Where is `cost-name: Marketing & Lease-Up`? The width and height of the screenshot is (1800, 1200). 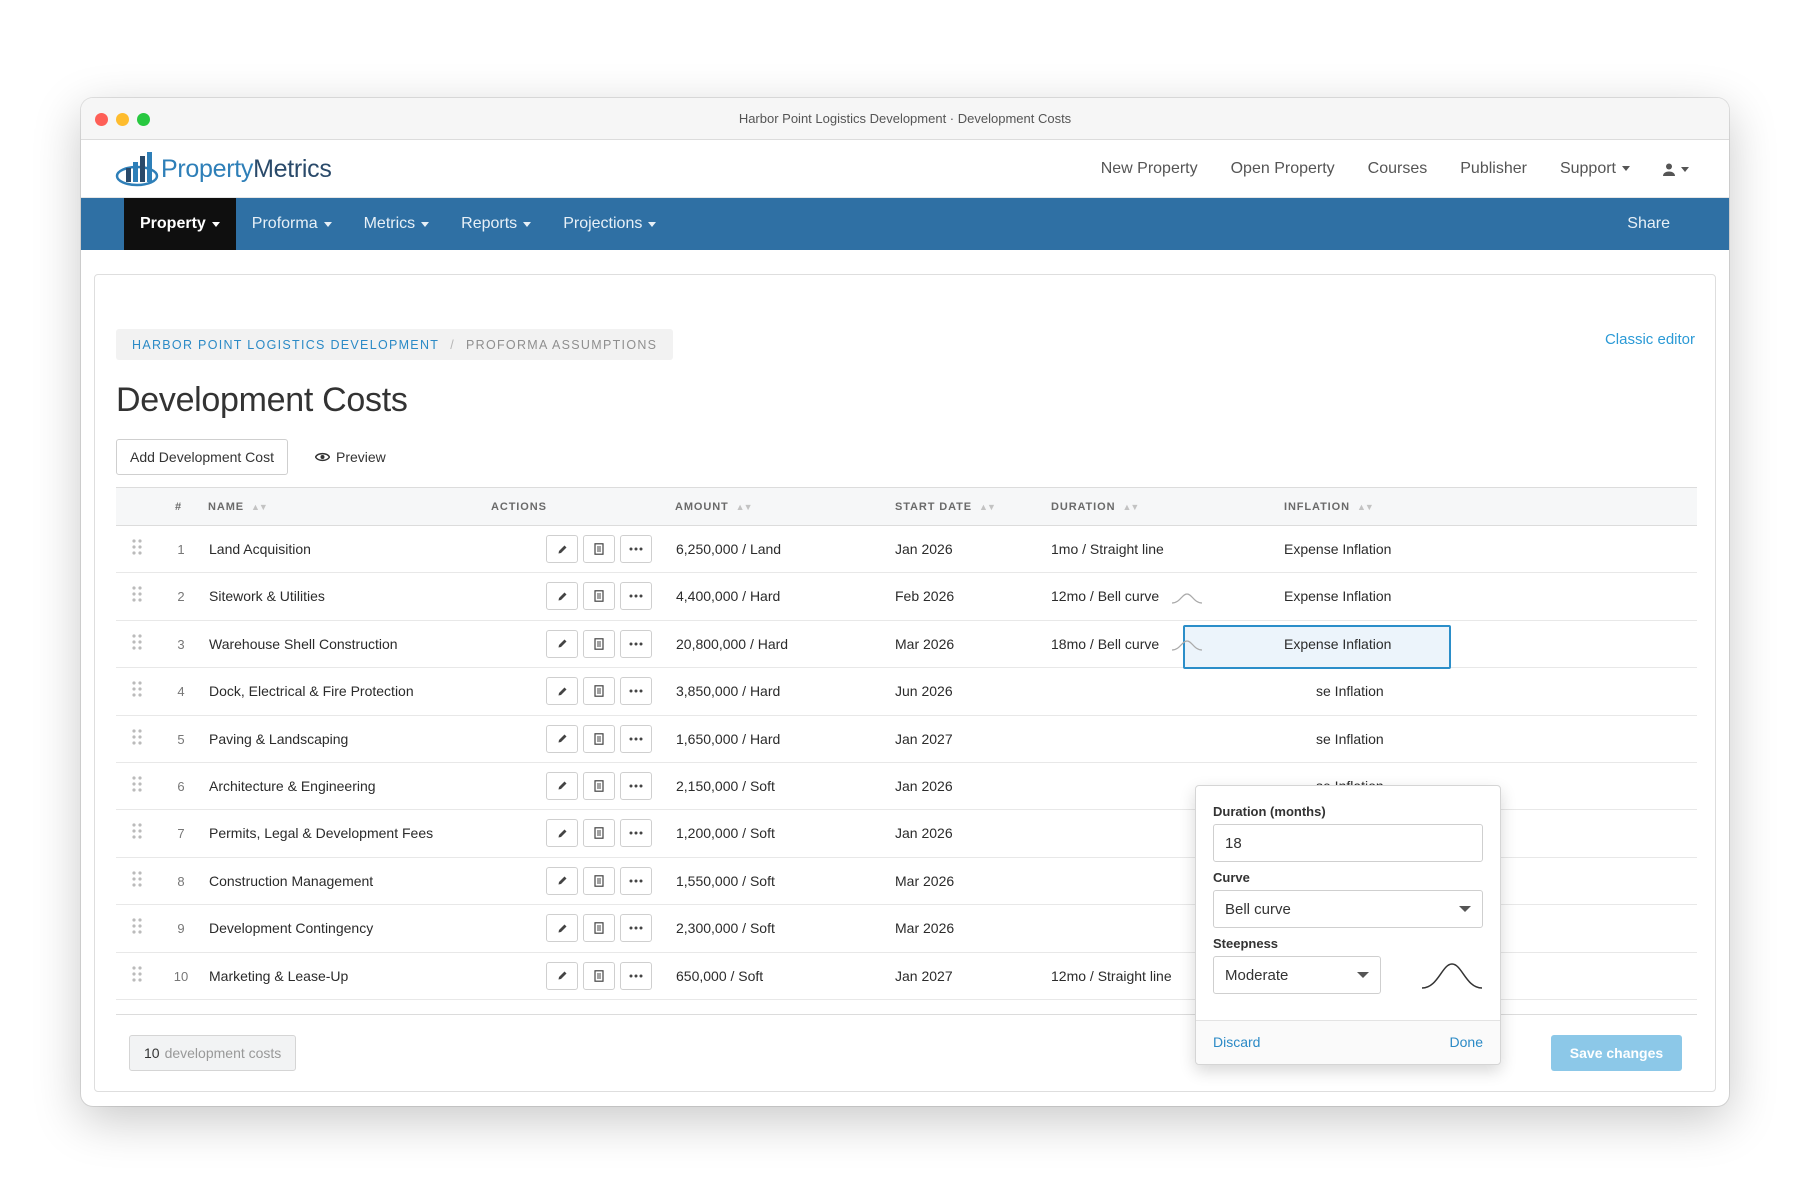
cost-name: Marketing & Lease-Up is located at coordinates (279, 975).